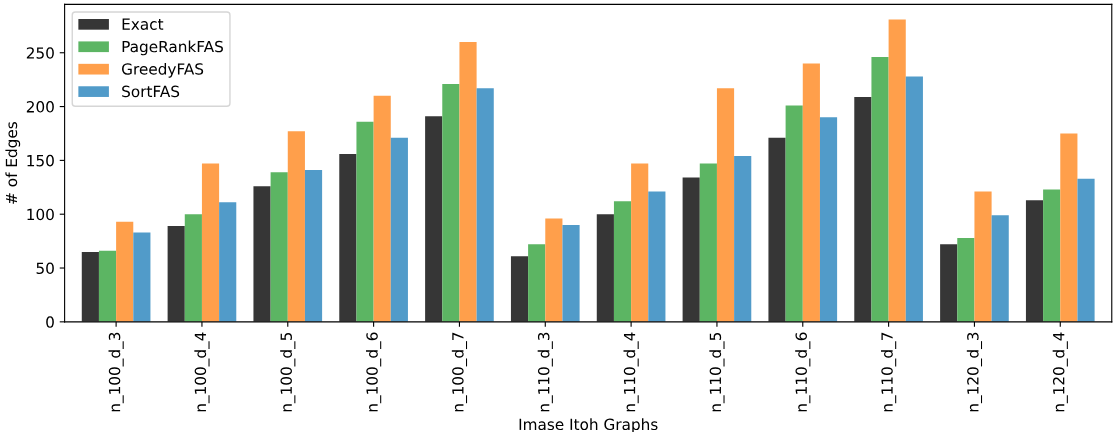 This screenshot has width=1114, height=432. What do you see at coordinates (151, 91) in the screenshot?
I see `legend-label: SortFAS` at bounding box center [151, 91].